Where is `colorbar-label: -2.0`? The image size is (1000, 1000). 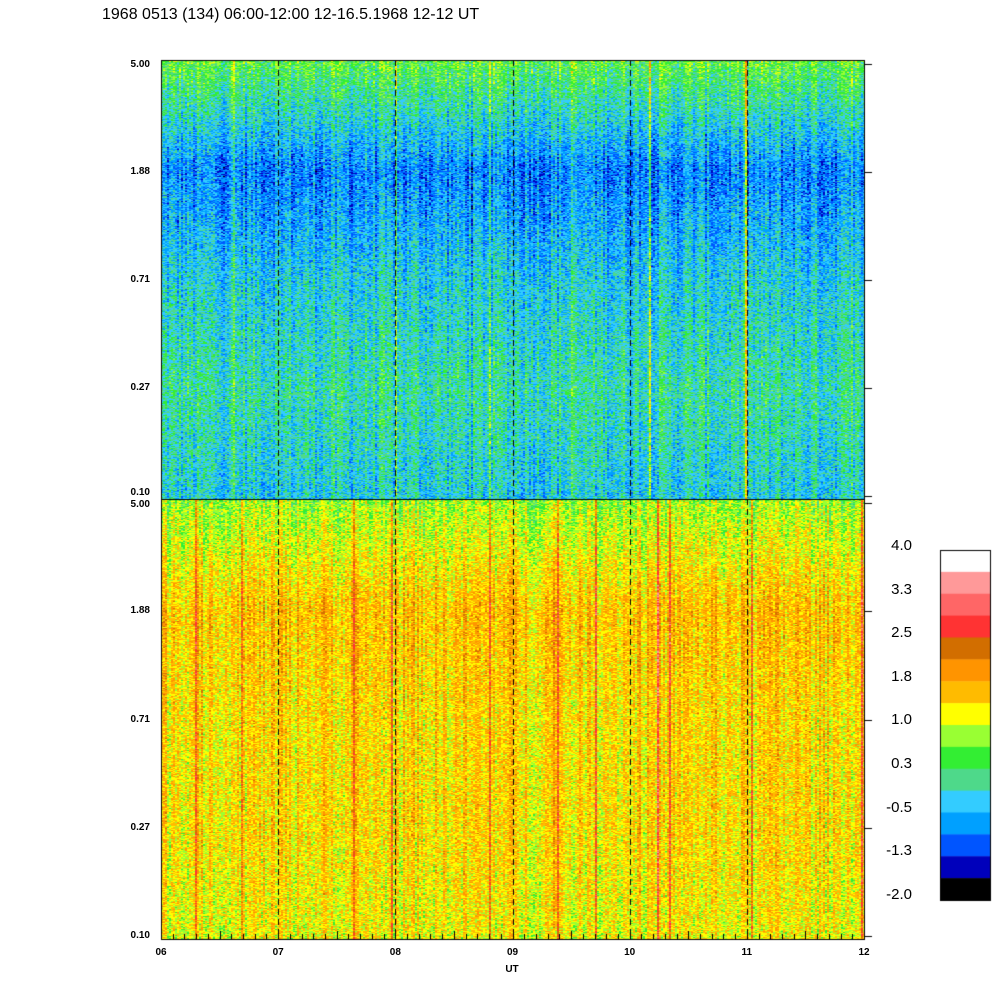 colorbar-label: -2.0 is located at coordinates (899, 894).